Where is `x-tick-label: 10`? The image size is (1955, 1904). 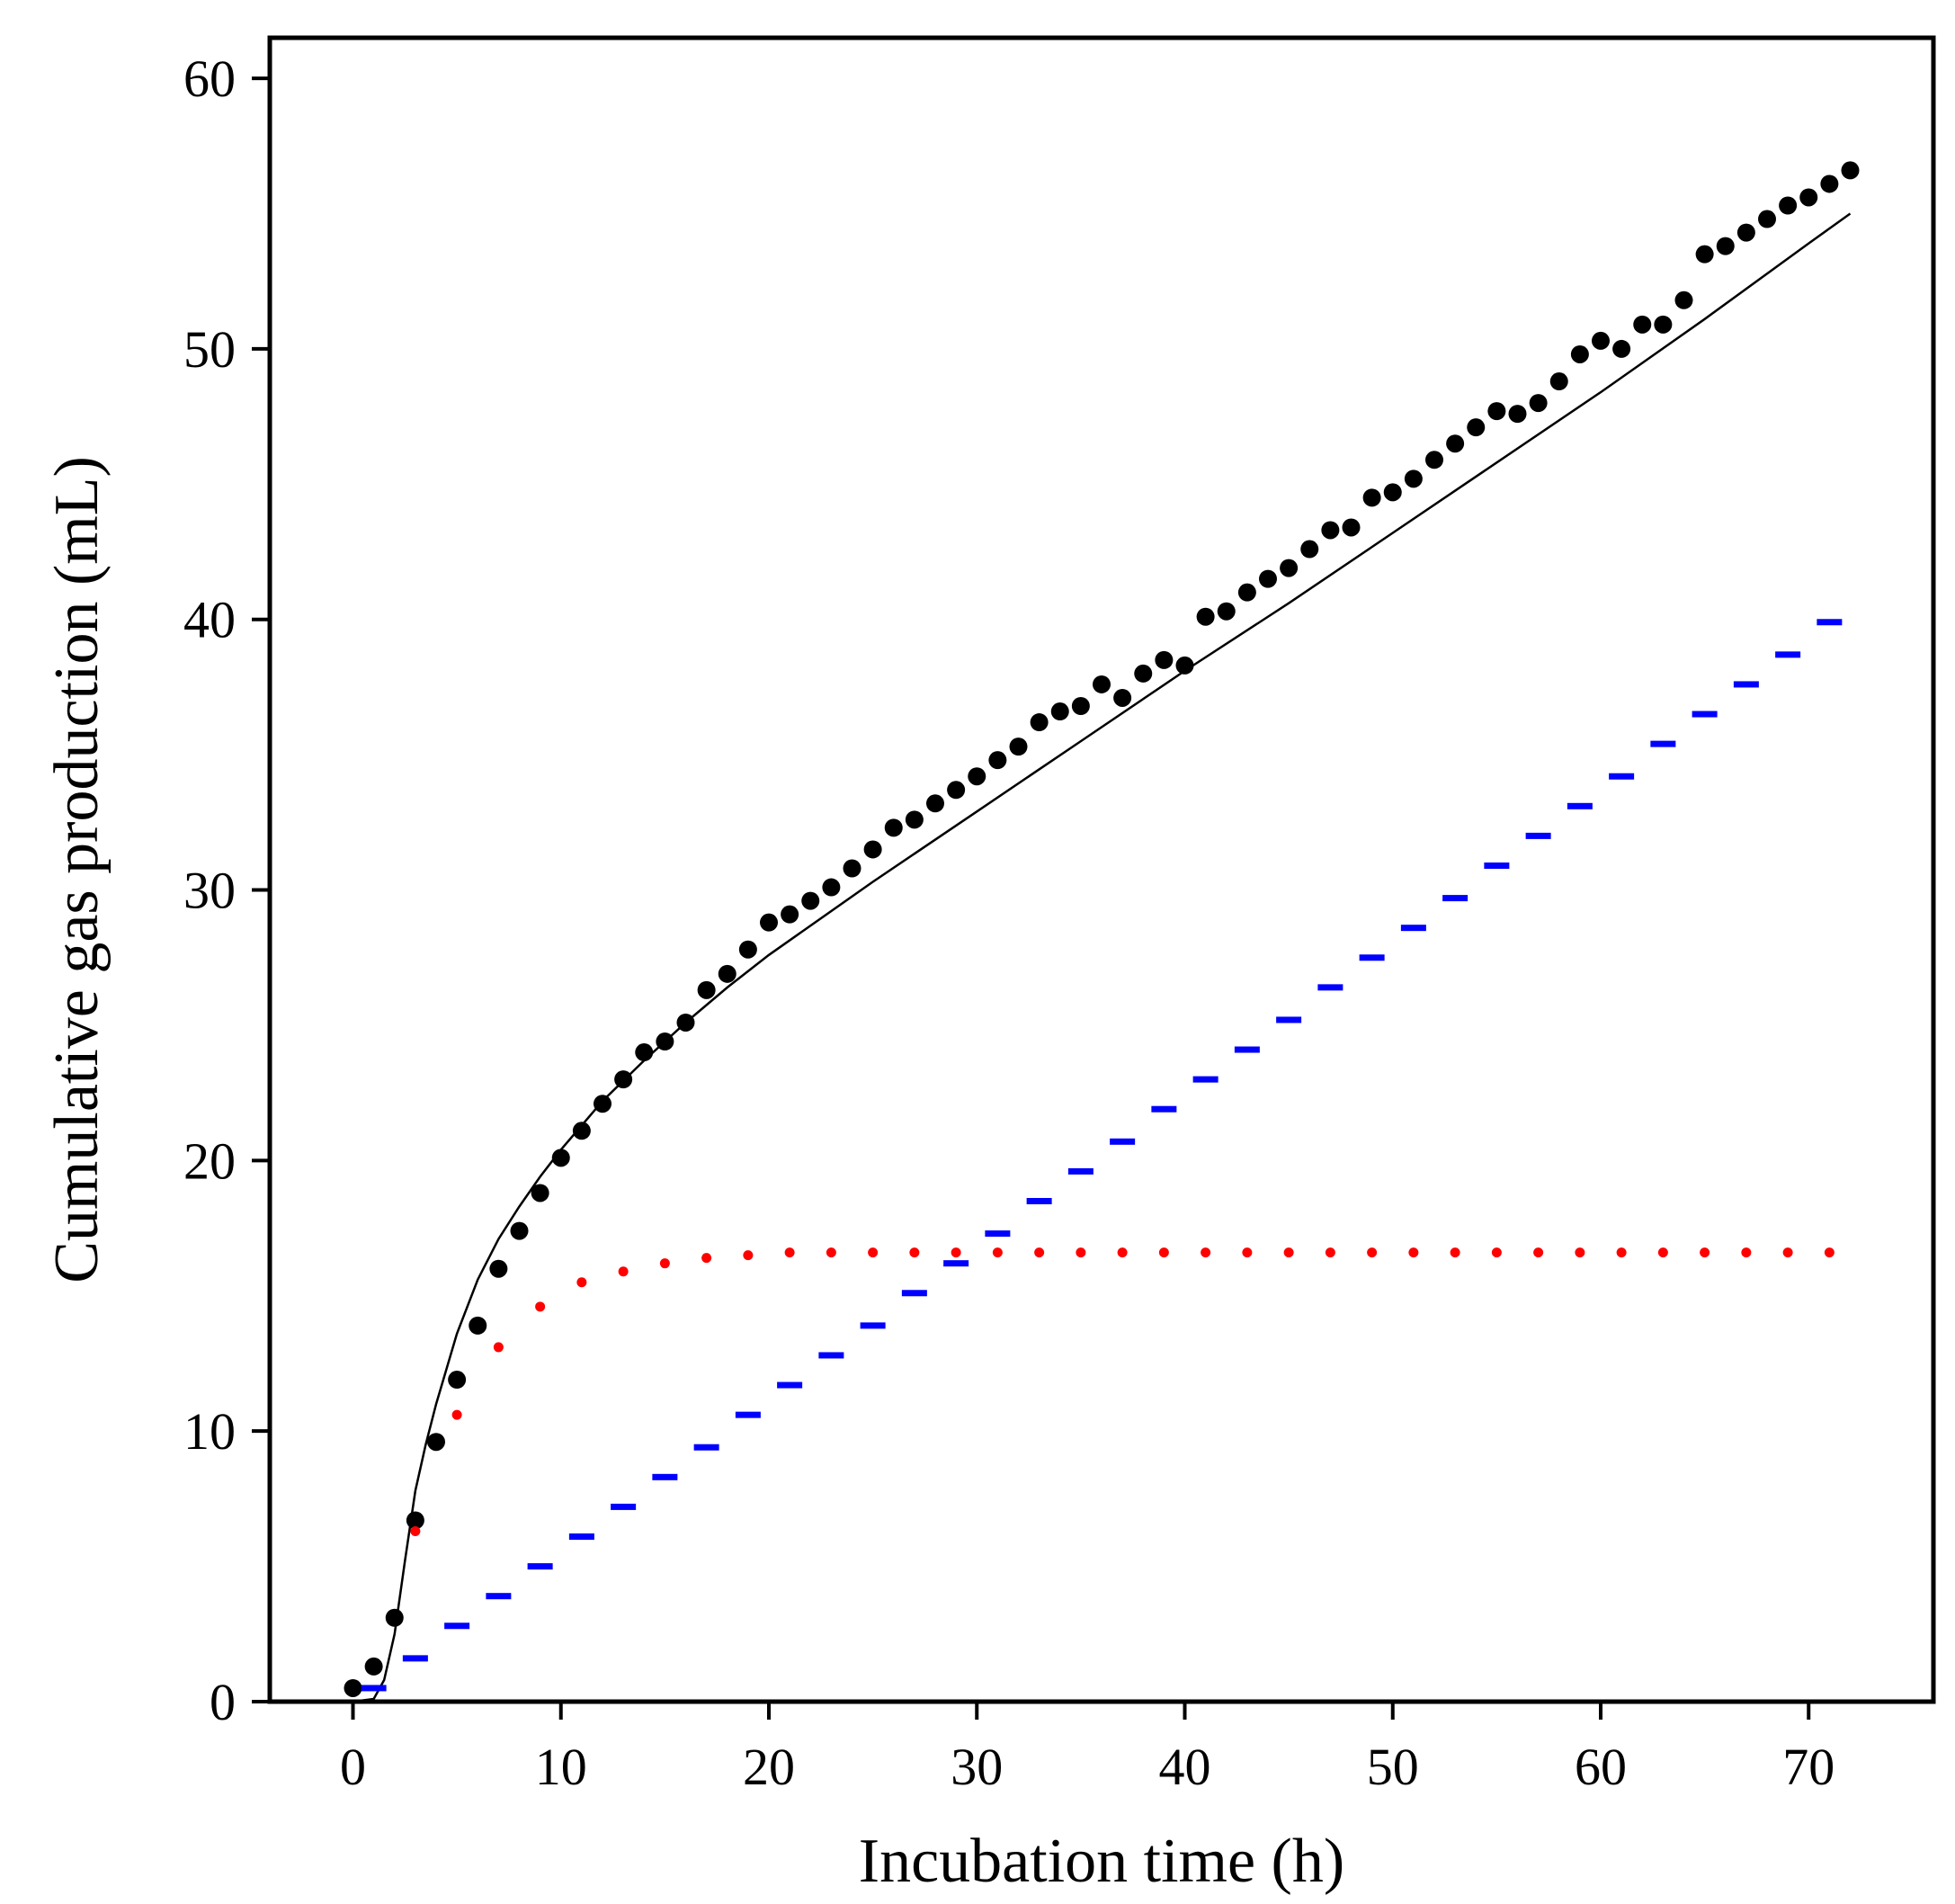 x-tick-label: 10 is located at coordinates (561, 1767).